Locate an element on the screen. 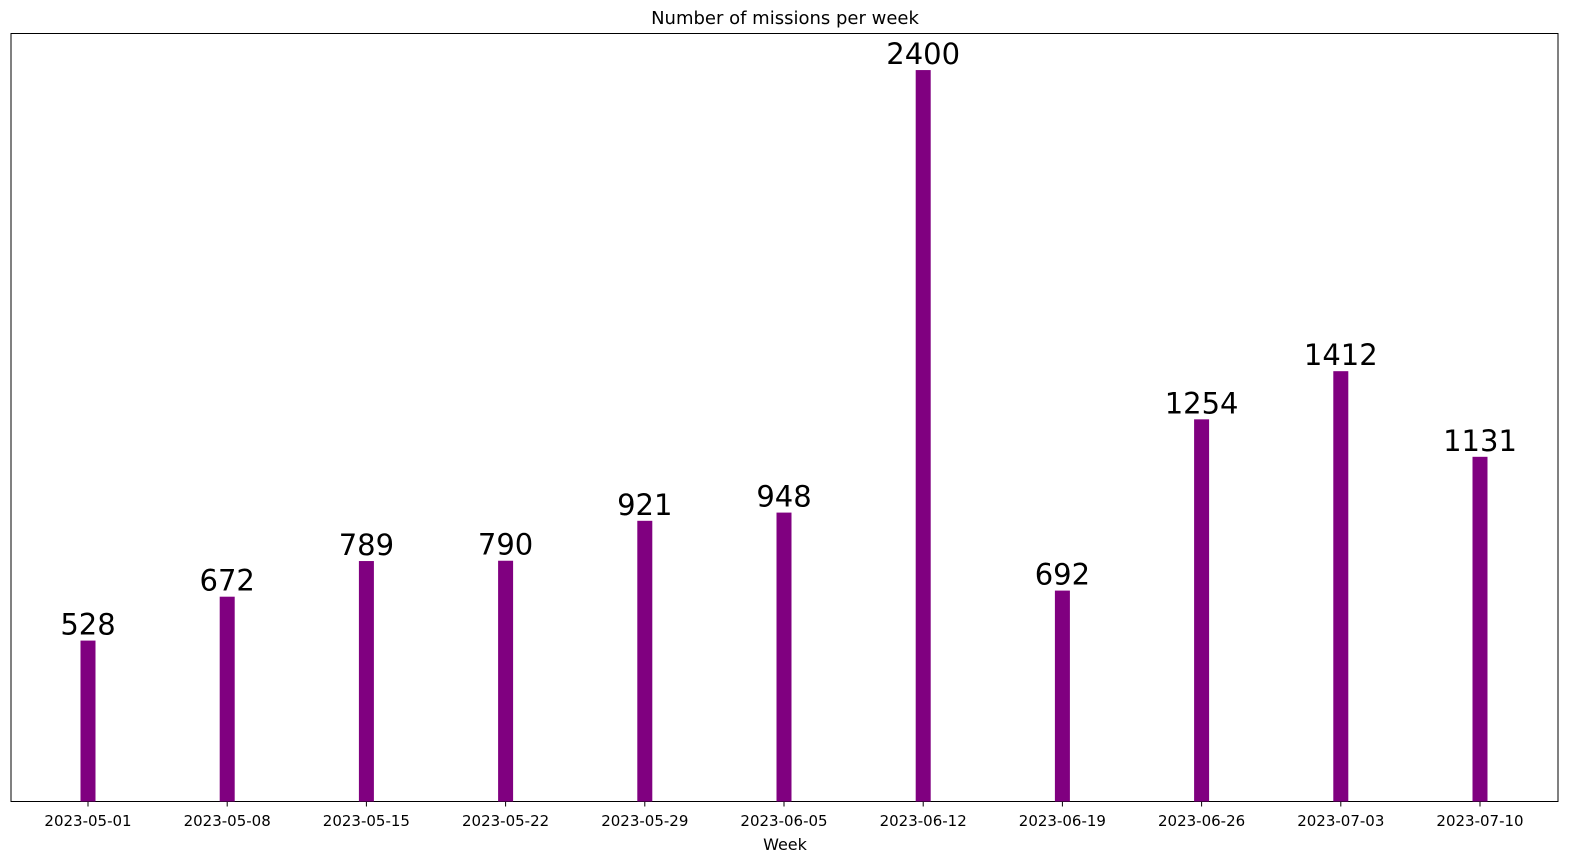 The height and width of the screenshot is (864, 1570). x-tick-label-2023-05-15: 2023-05-15 is located at coordinates (366, 821).